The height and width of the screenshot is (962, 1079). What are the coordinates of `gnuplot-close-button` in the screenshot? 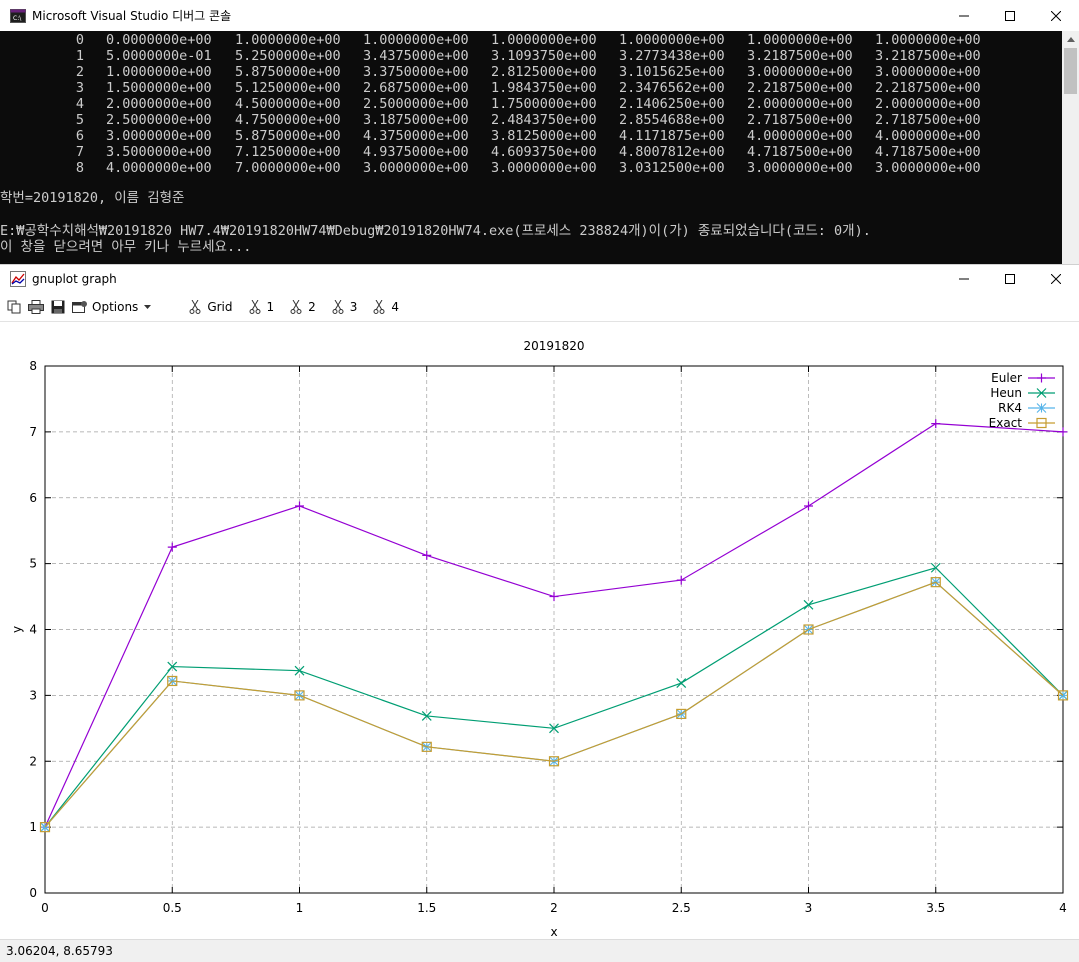 It's located at (1056, 279).